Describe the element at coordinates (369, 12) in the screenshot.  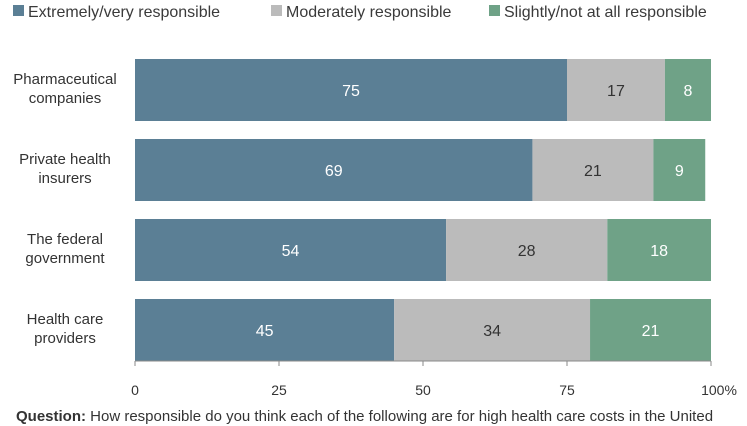
I see `legend-label-moderately-responsible: Moderately responsible` at that location.